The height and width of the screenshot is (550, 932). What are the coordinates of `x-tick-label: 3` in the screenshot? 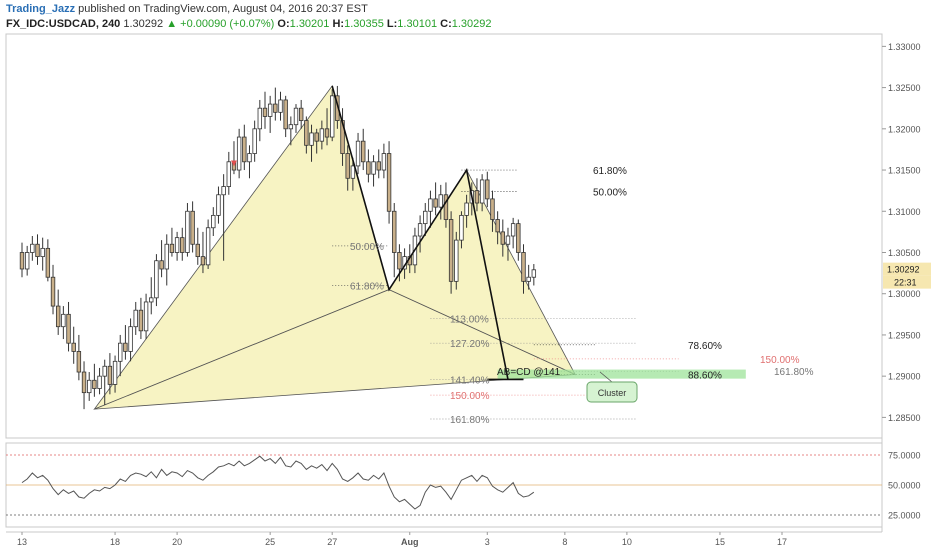 It's located at (487, 542).